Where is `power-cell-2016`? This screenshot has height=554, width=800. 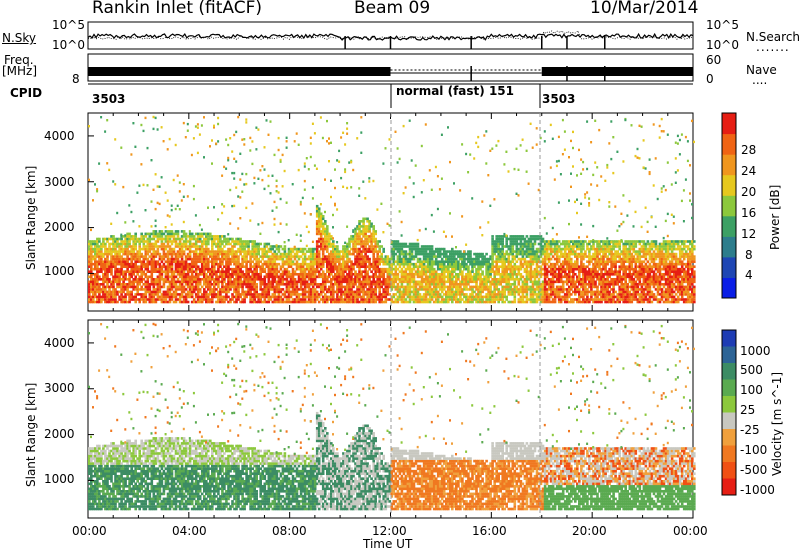 power-cell-2016 is located at coordinates (174, 294).